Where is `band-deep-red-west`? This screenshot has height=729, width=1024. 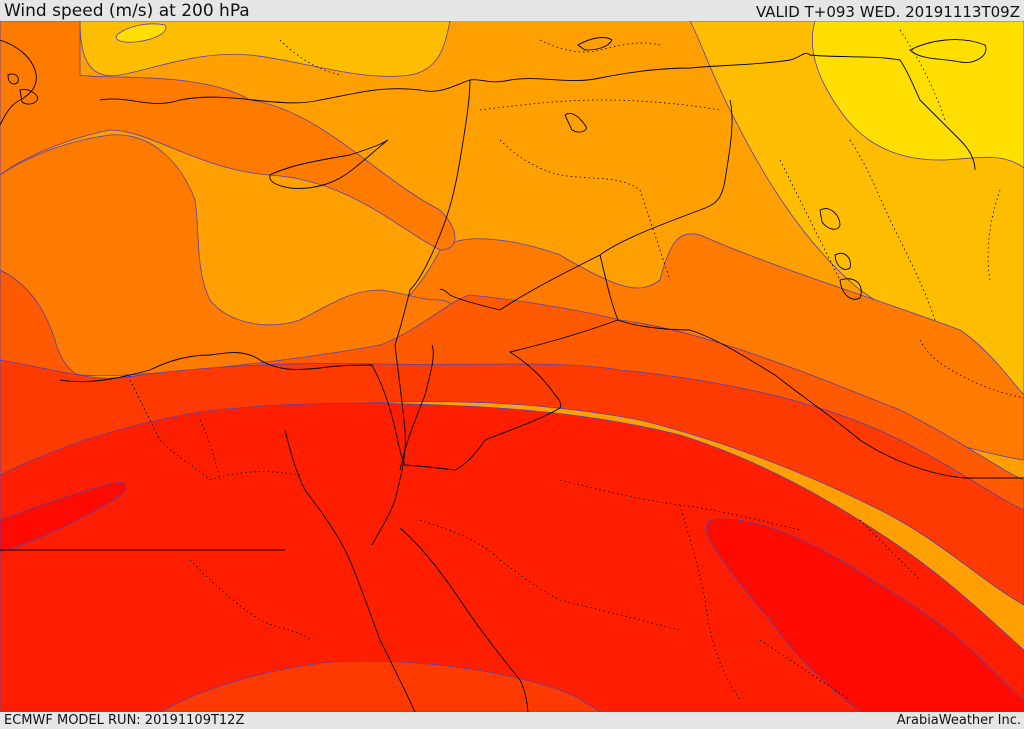
band-deep-red-west is located at coordinates (63, 517).